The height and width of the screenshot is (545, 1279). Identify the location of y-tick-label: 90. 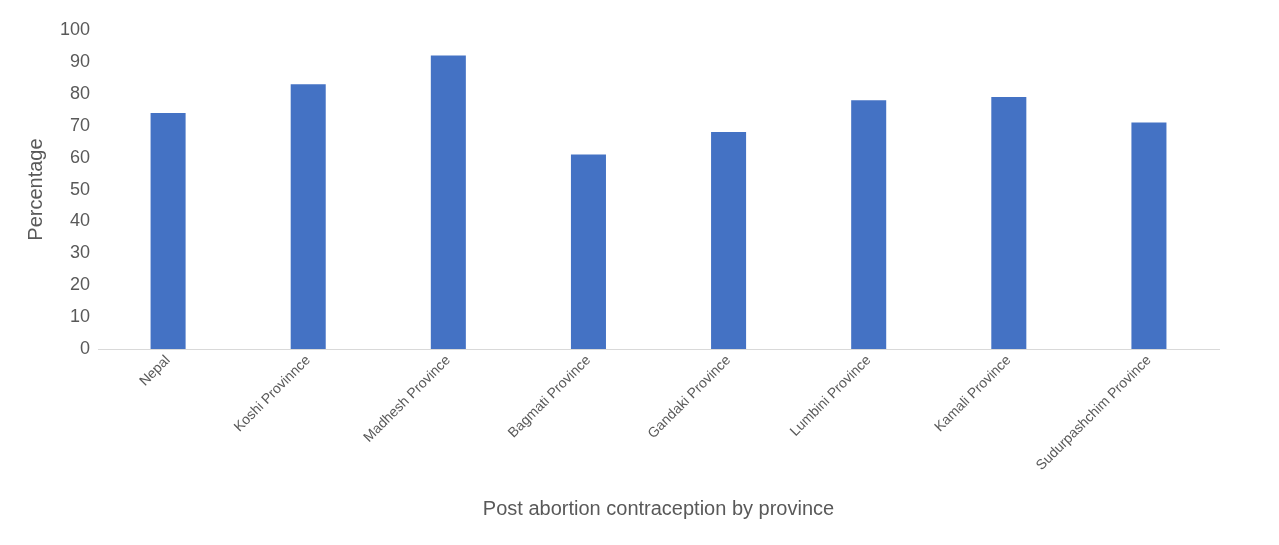
(80, 60).